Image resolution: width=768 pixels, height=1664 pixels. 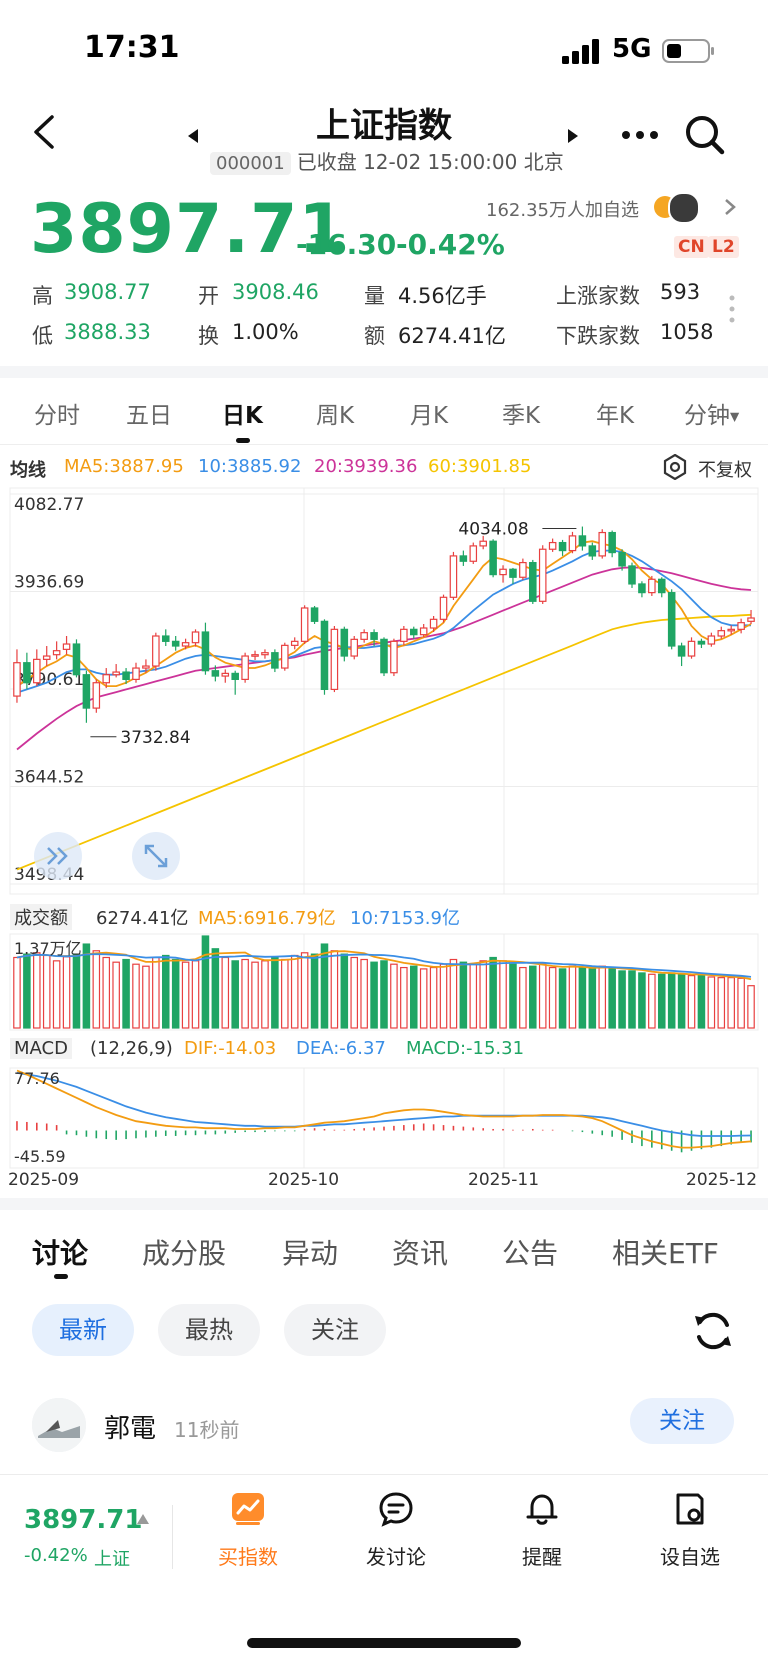 What do you see at coordinates (172, 1537) in the screenshot?
I see `footer-divider` at bounding box center [172, 1537].